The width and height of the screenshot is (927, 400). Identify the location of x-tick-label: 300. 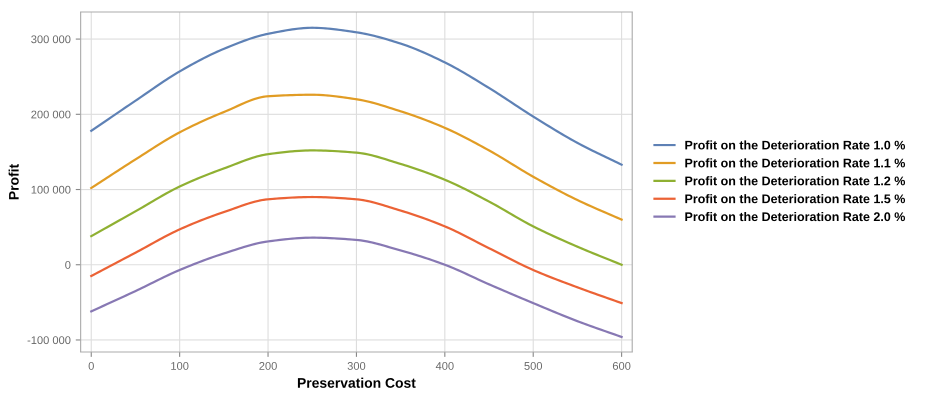
(357, 366).